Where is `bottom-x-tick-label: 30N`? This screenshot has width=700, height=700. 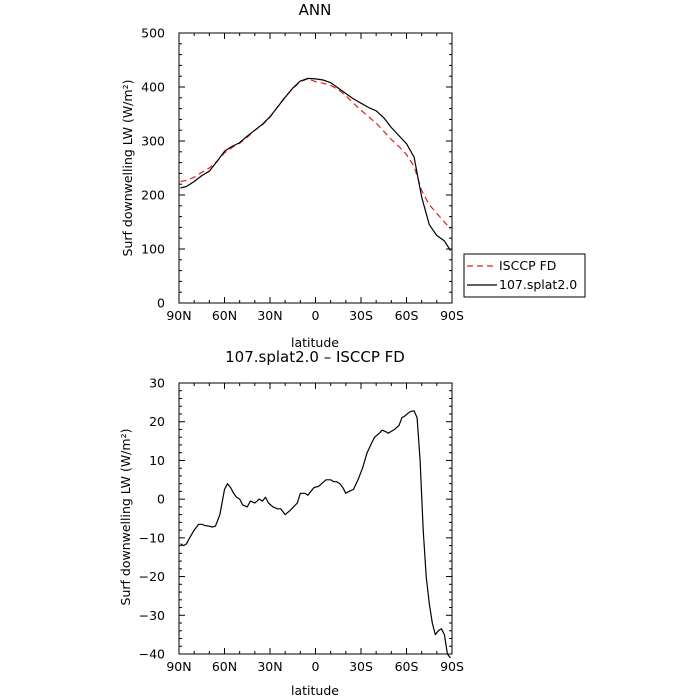
bottom-x-tick-label: 30N is located at coordinates (269, 666).